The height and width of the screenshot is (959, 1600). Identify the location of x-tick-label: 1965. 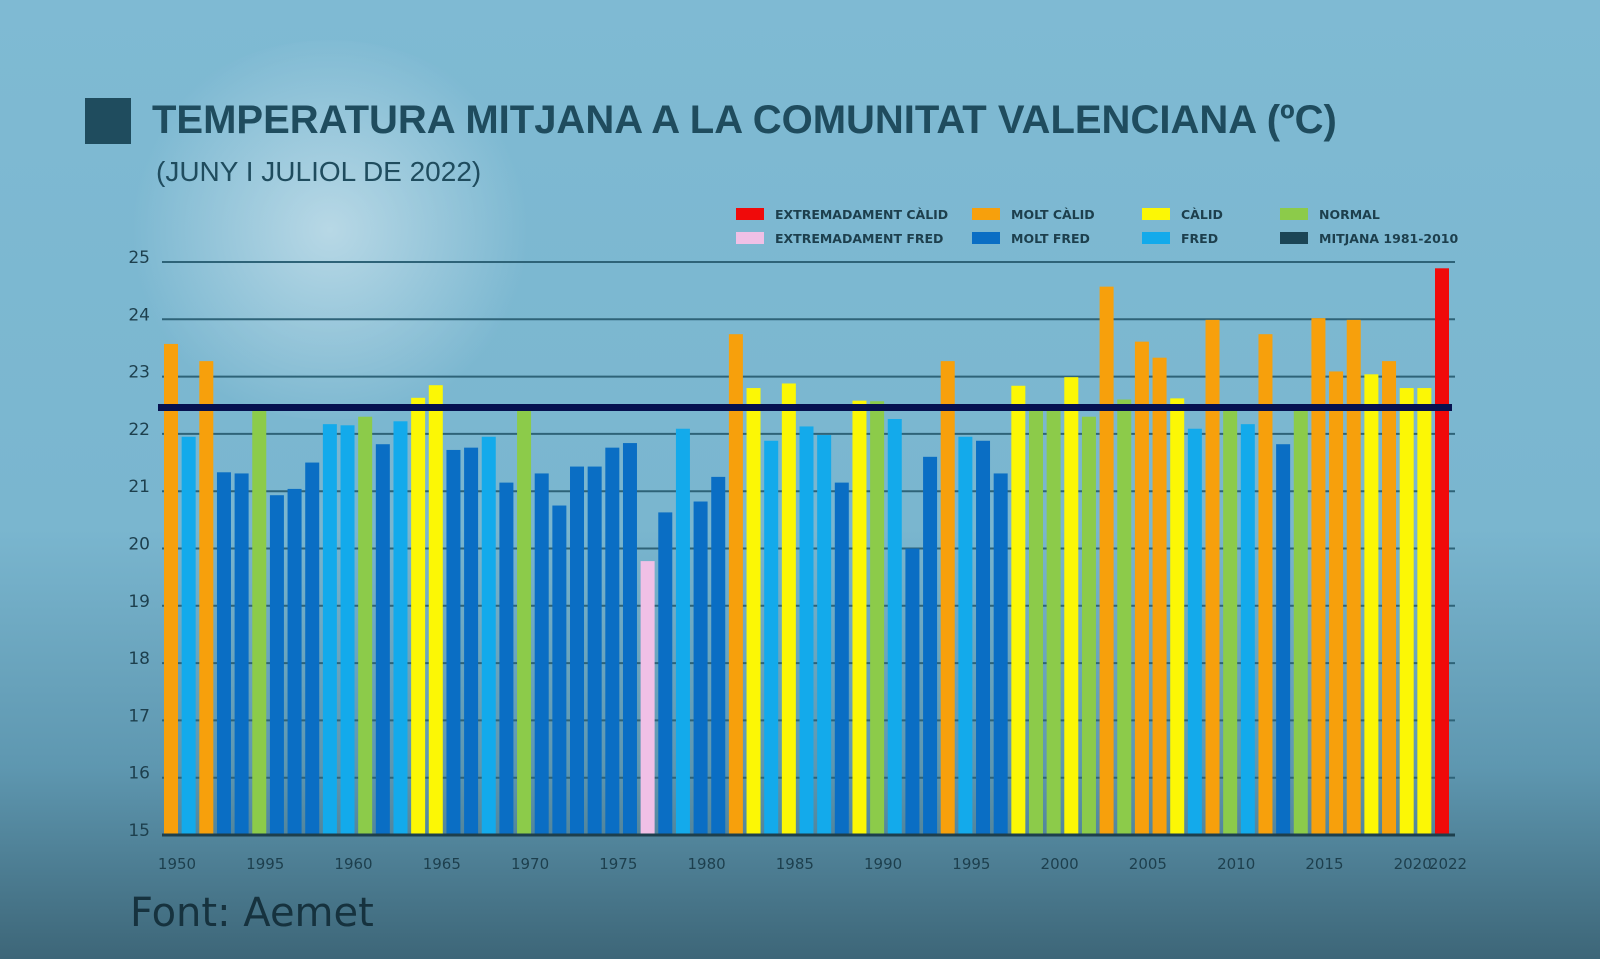
(442, 864).